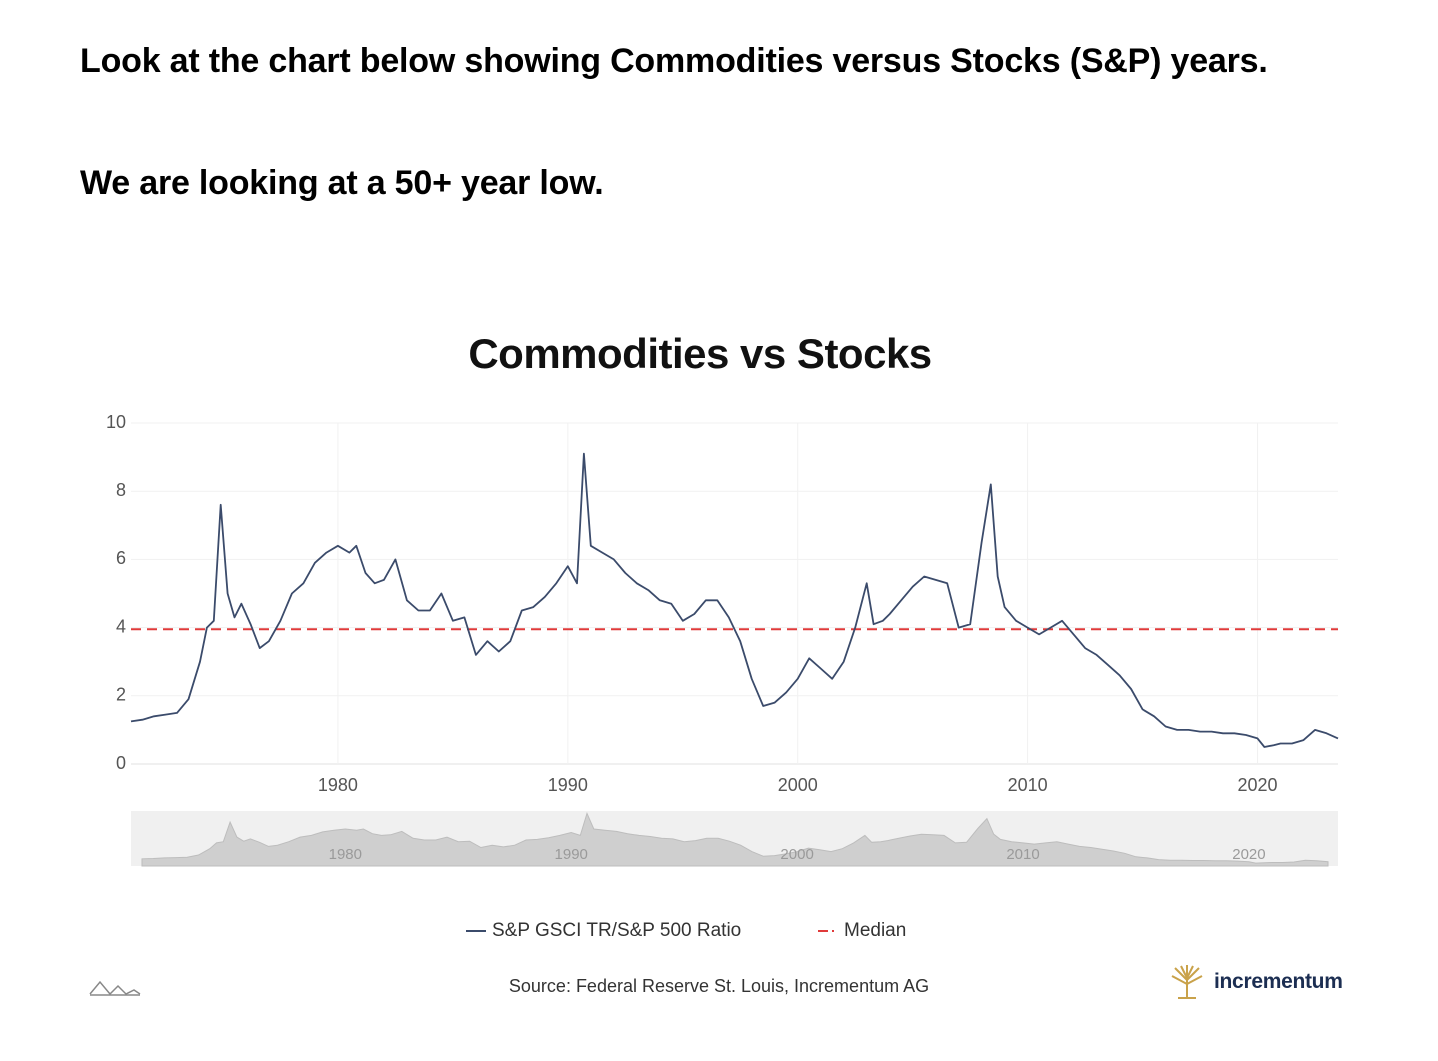 This screenshot has width=1438, height=1061. I want to click on navigator-tick-label: 1990, so click(571, 854).